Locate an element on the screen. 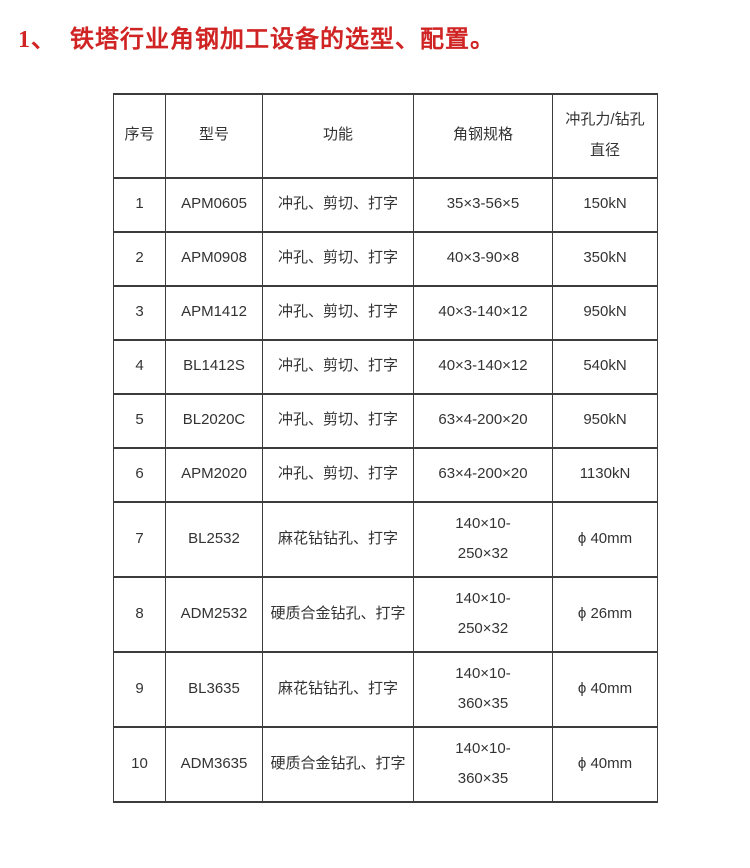  col-header-force: 冲孔力/钻孔 直径 is located at coordinates (605, 135).